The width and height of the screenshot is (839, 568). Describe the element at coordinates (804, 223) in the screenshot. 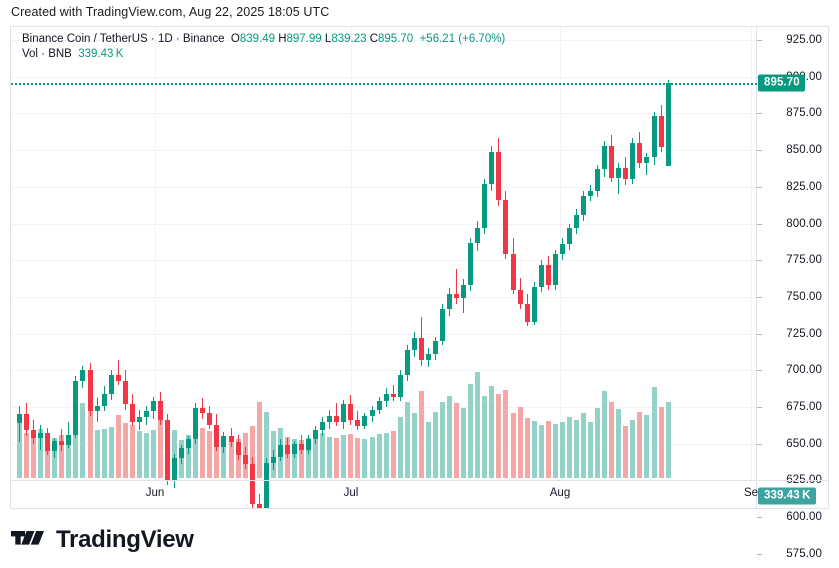

I see `price-tick-label: 800.00` at that location.